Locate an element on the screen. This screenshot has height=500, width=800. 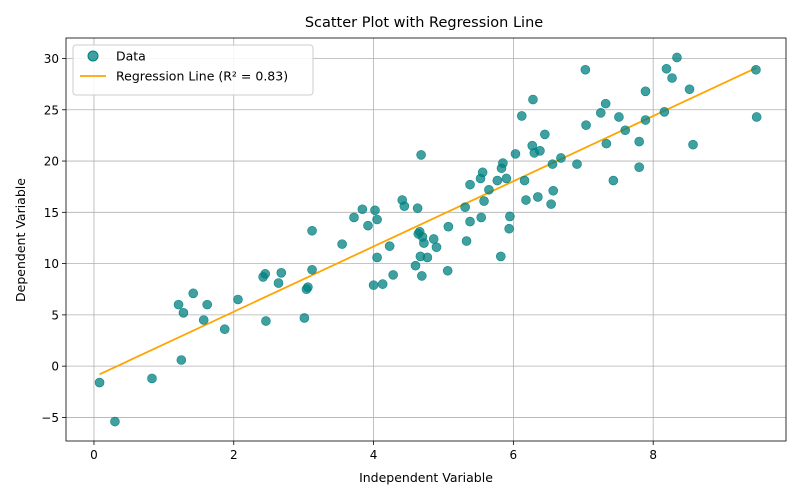
legend: Data Regression Line (R² = 0.83) is located at coordinates (193, 70).